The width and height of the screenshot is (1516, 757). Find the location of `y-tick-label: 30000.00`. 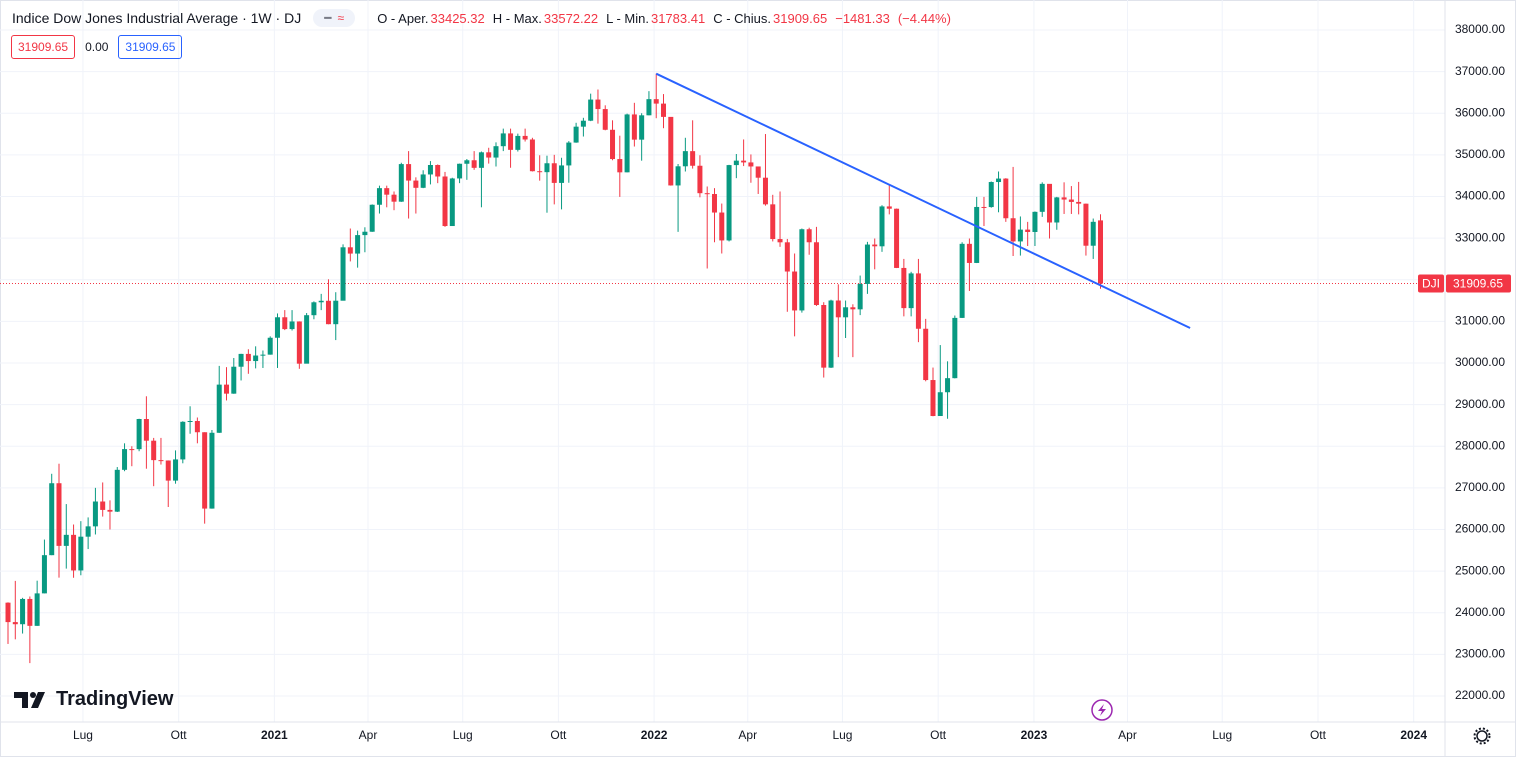

y-tick-label: 30000.00 is located at coordinates (1480, 362).